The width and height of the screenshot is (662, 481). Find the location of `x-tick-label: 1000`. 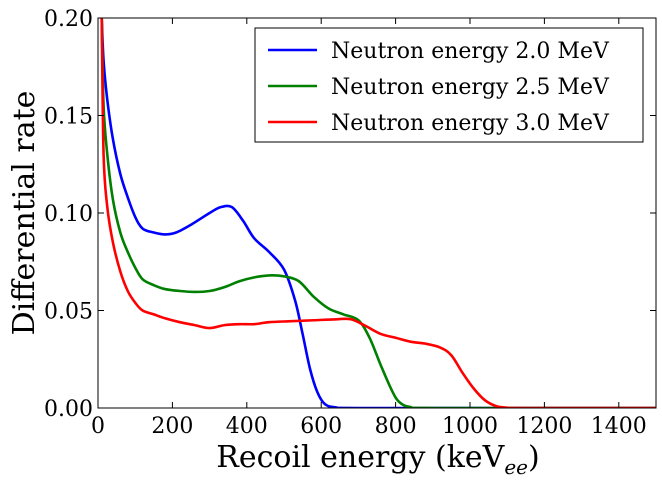

x-tick-label: 1000 is located at coordinates (470, 426).